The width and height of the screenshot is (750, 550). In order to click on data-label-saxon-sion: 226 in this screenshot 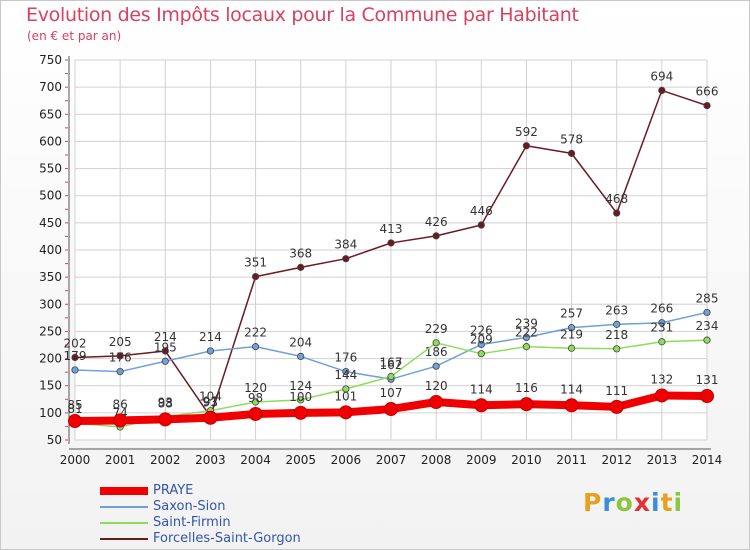, I will do `click(481, 330)`.